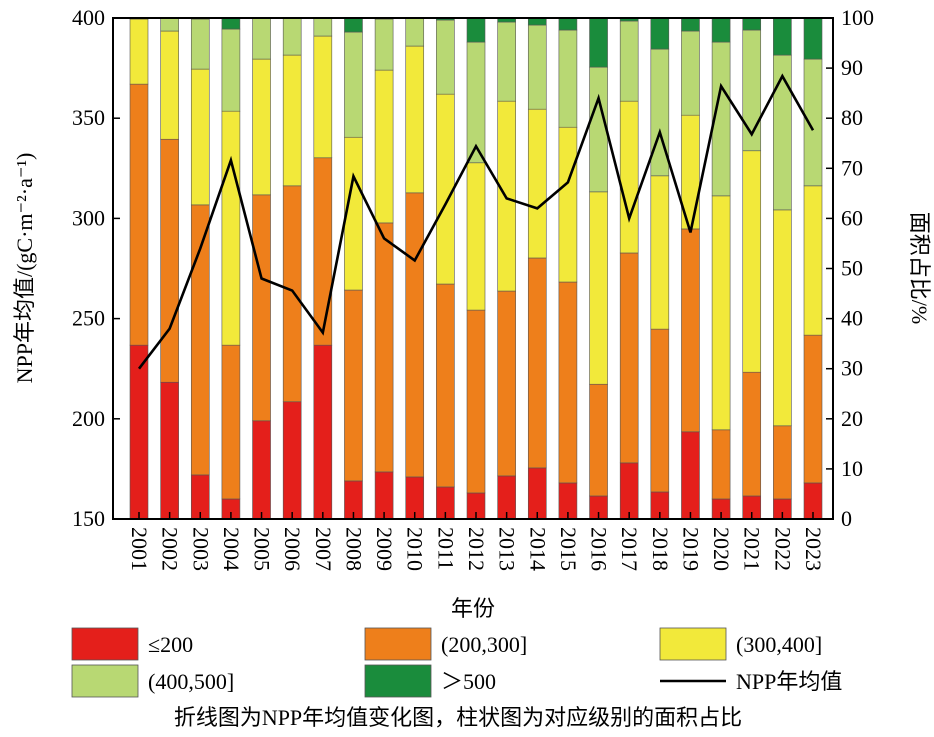 Image resolution: width=934 pixels, height=737 pixels. I want to click on left-tick-label: 150, so click(88, 518).